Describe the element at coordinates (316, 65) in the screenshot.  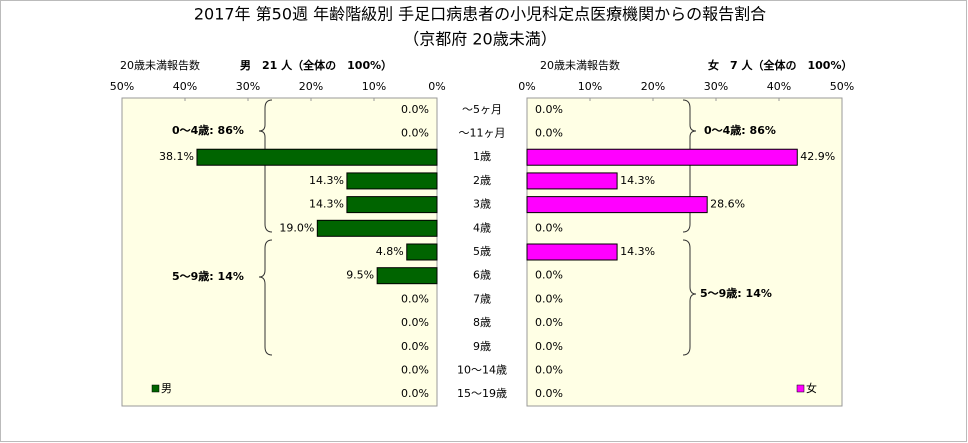
I see `header: 男 21 人（全体の 100%）` at that location.